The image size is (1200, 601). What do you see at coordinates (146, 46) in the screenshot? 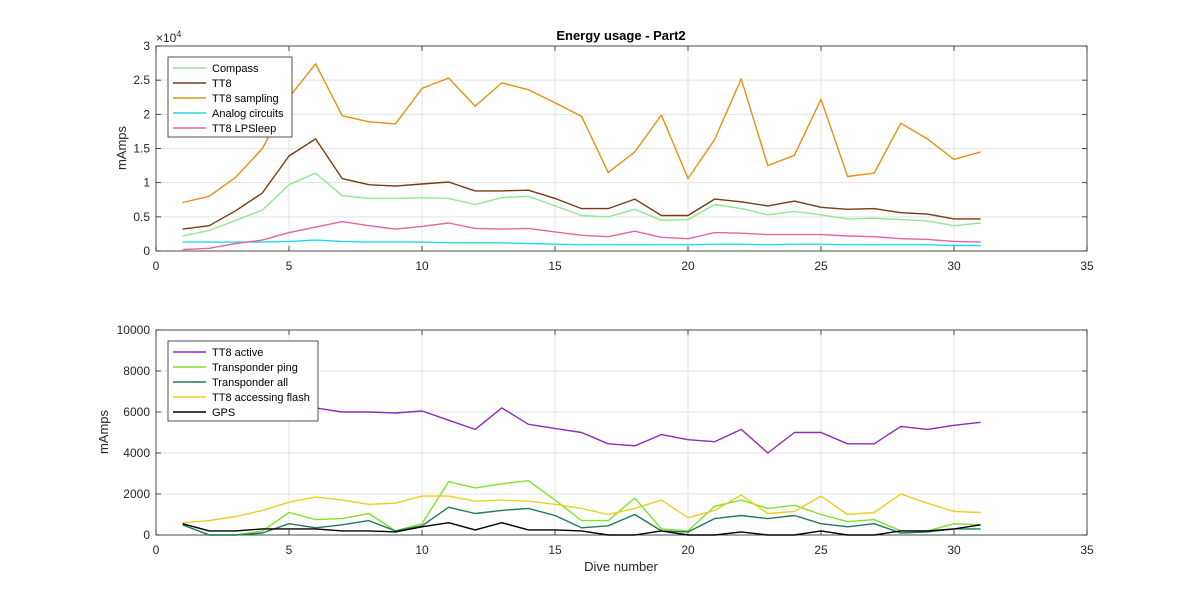
I see `top-y-tick-label: 3` at bounding box center [146, 46].